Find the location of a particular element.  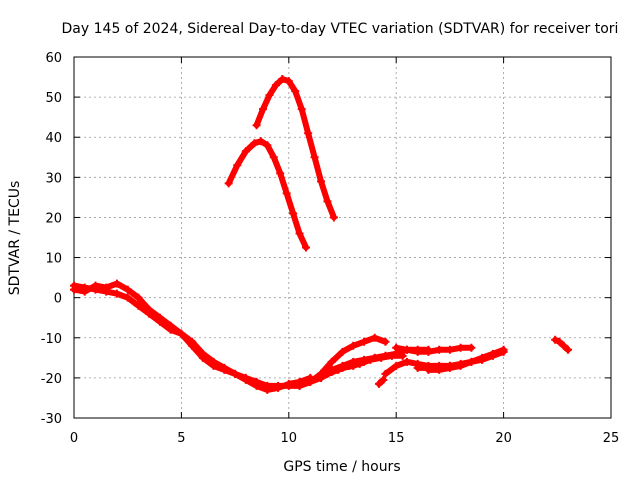

x-tick-label: 15 is located at coordinates (396, 438).